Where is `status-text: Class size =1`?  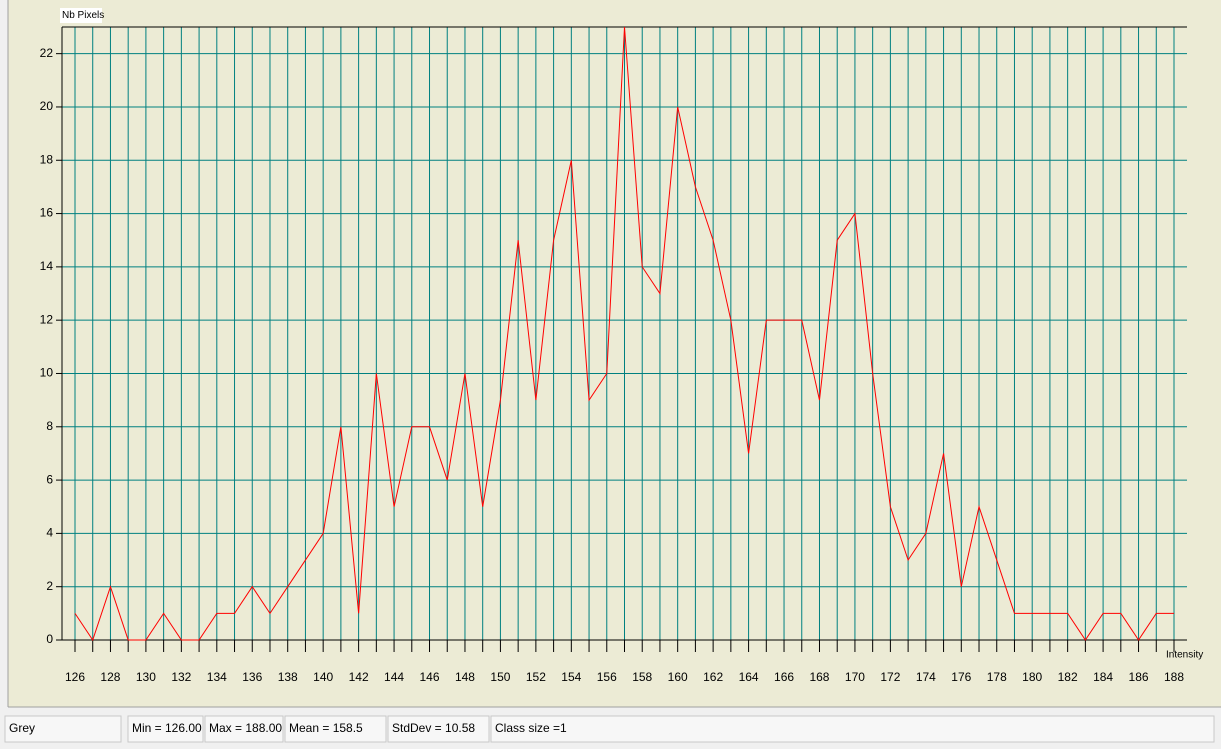 status-text: Class size =1 is located at coordinates (531, 728).